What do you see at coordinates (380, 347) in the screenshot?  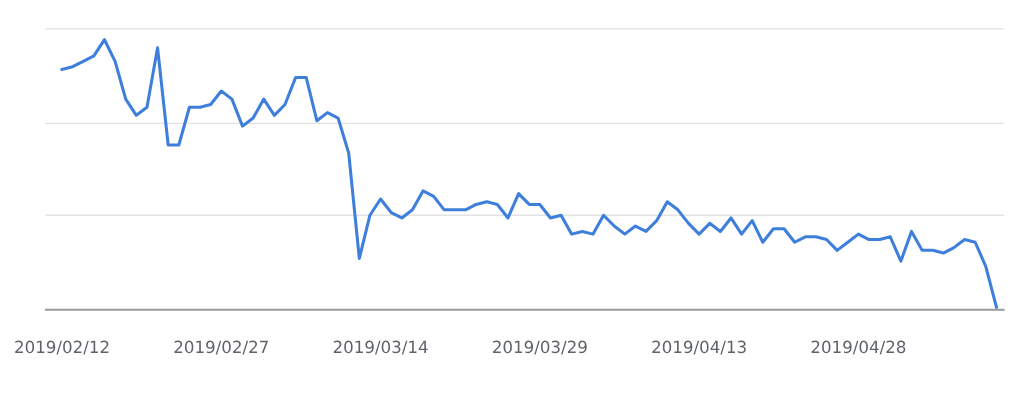 I see `x-tick-label: 2019/03/14` at bounding box center [380, 347].